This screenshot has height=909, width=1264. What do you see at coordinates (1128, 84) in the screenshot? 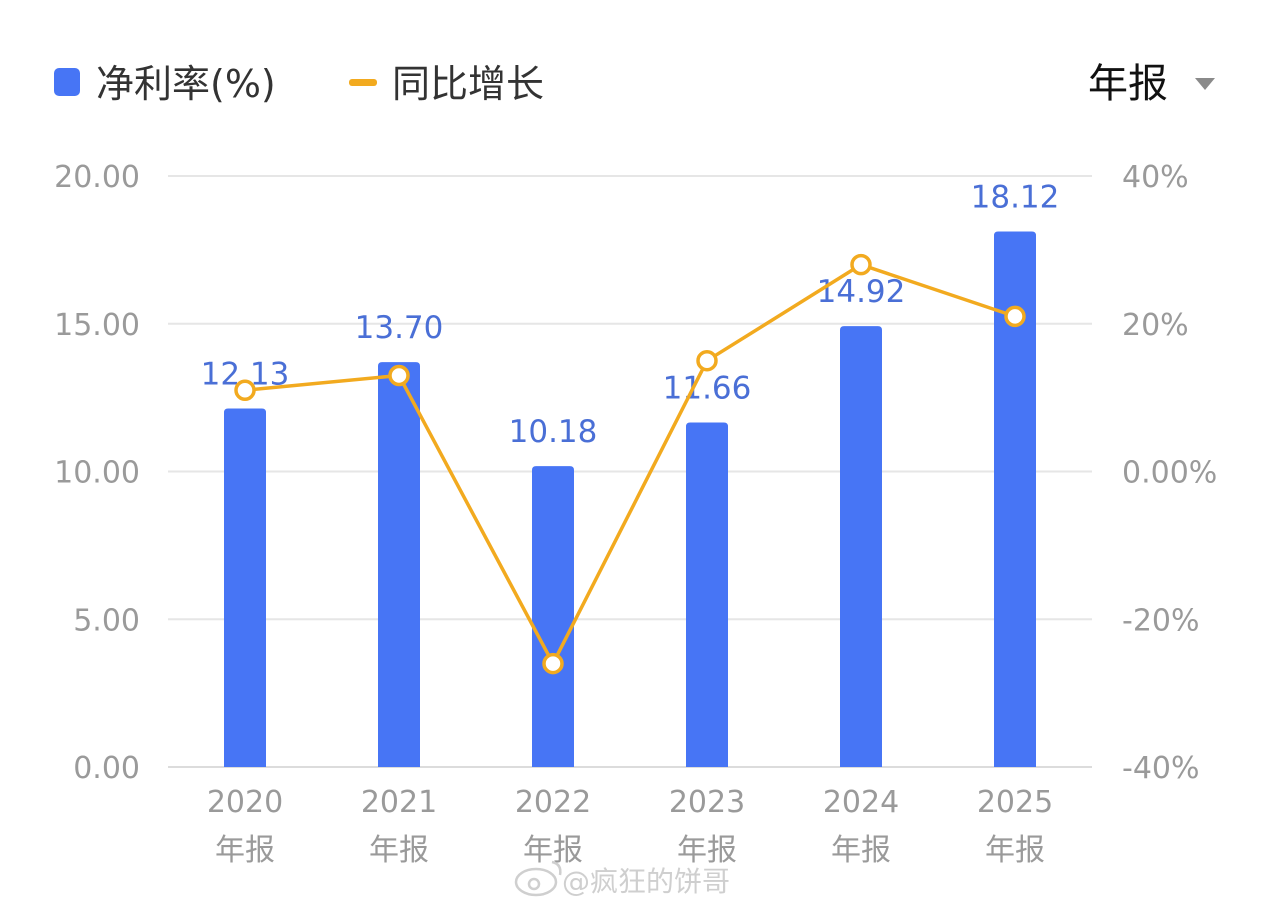
I see `period-dropdown-label: 年报` at bounding box center [1128, 84].